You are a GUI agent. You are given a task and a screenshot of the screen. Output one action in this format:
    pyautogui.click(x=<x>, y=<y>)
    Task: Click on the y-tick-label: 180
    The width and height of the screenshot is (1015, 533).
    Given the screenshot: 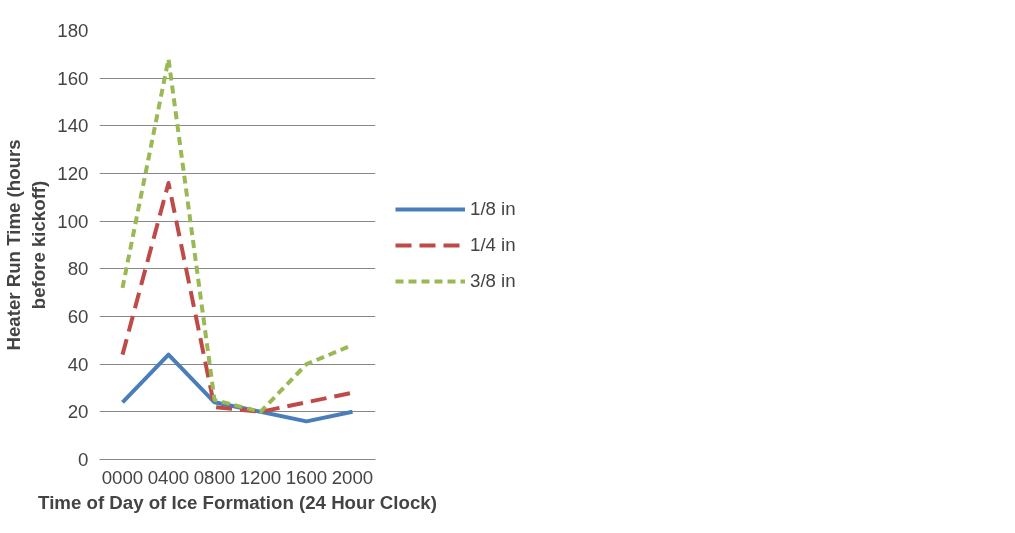 What is the action you would take?
    pyautogui.click(x=73, y=30)
    